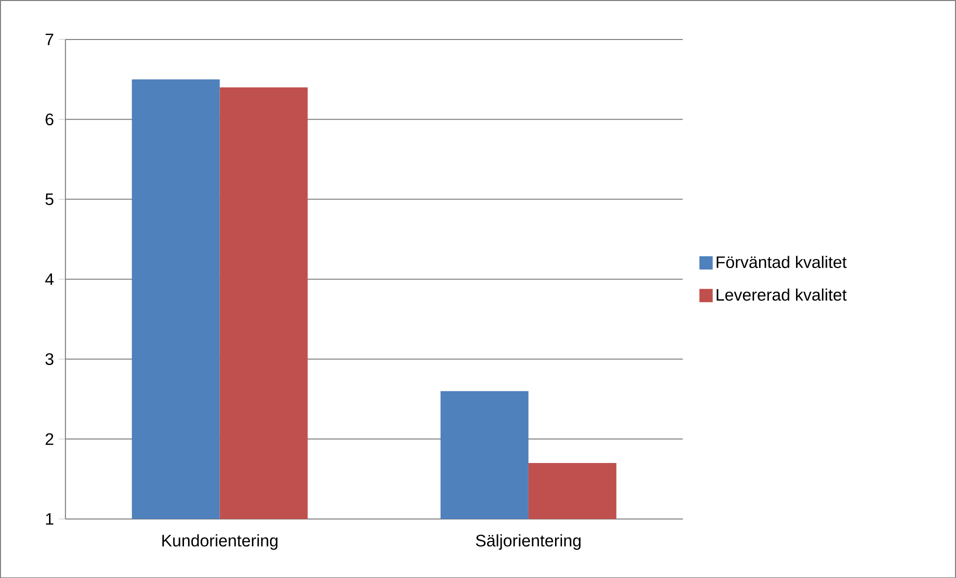 The width and height of the screenshot is (956, 578). What do you see at coordinates (781, 294) in the screenshot?
I see `legend-label: Levererad kvalitet` at bounding box center [781, 294].